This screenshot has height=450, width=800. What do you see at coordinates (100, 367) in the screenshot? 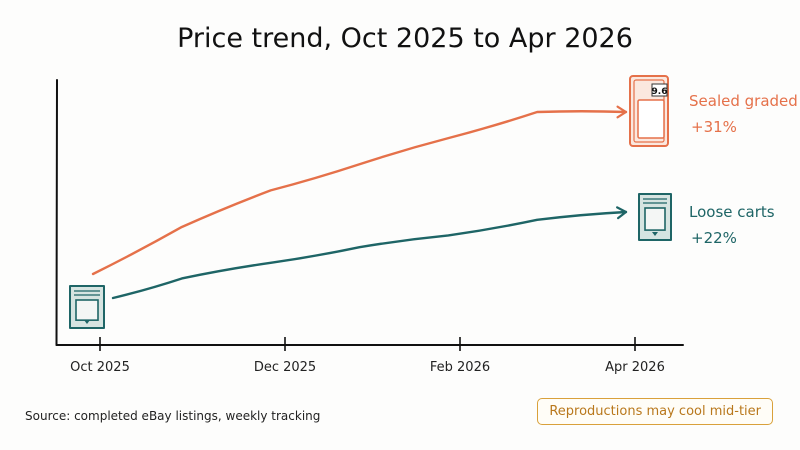
I see `x-tick-label: Oct 2025` at bounding box center [100, 367].